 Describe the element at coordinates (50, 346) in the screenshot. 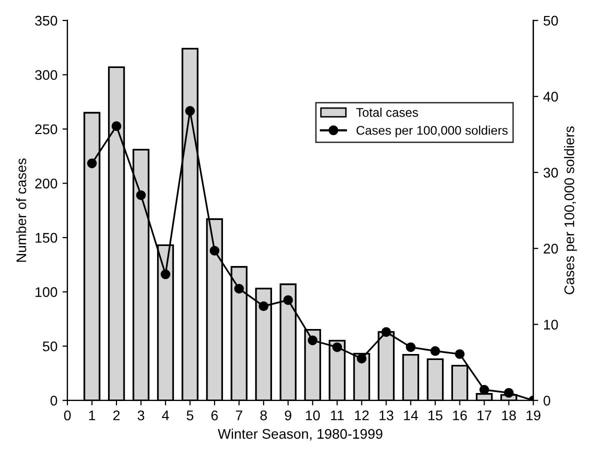

I see `y-tick-label: 50` at that location.